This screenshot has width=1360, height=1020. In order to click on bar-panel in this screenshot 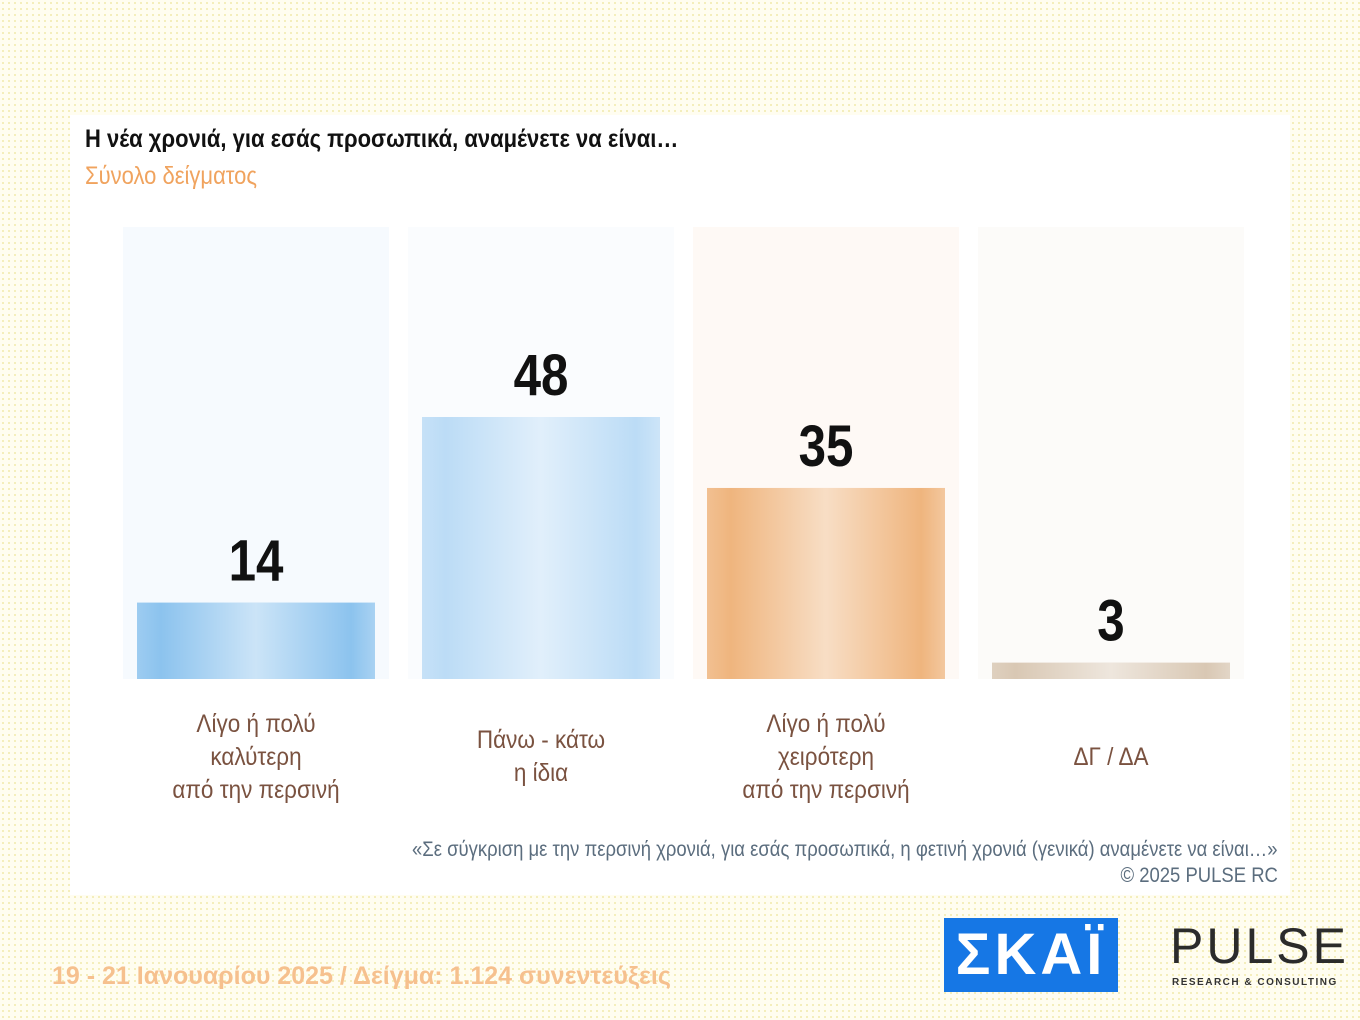, I will do `click(1111, 453)`.